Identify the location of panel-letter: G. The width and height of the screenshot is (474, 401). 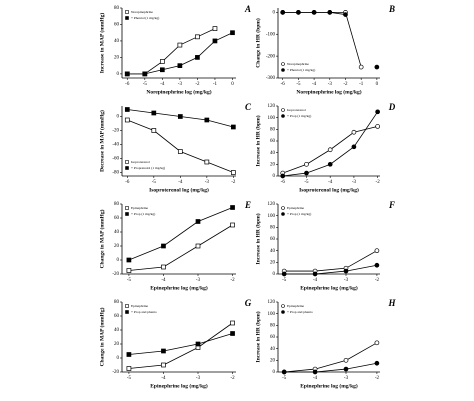
(248, 303).